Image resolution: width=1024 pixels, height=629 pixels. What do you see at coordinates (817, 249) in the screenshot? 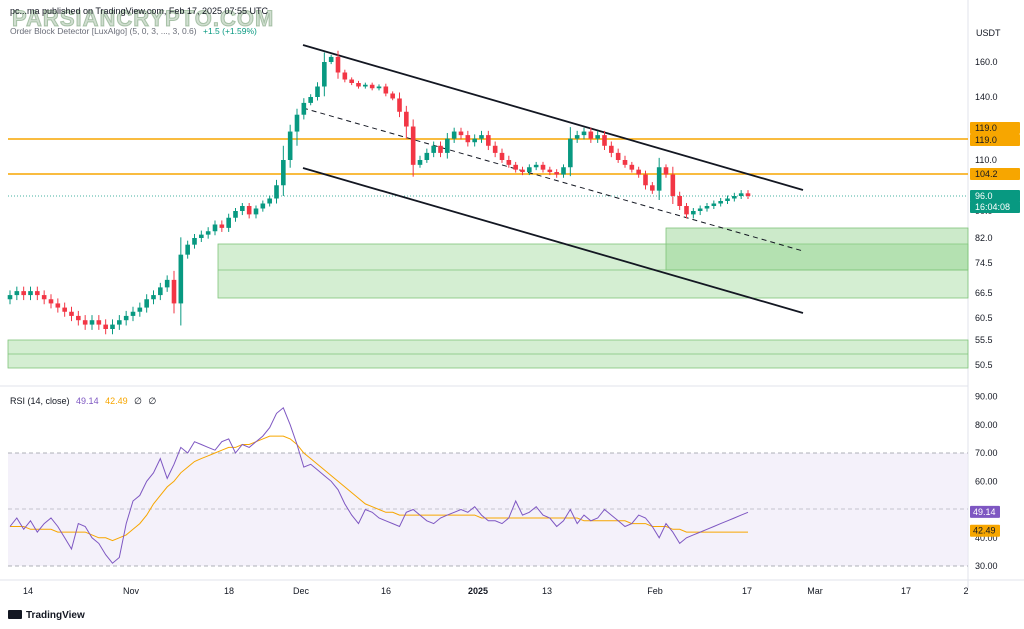
I see `demand-zone-inner` at bounding box center [817, 249].